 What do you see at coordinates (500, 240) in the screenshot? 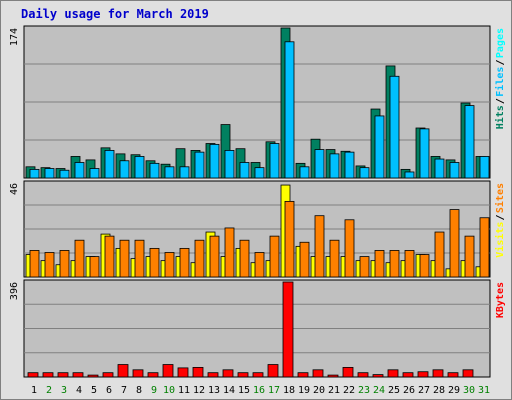
I see `legend-sites-visits-2: Visits` at bounding box center [500, 240].